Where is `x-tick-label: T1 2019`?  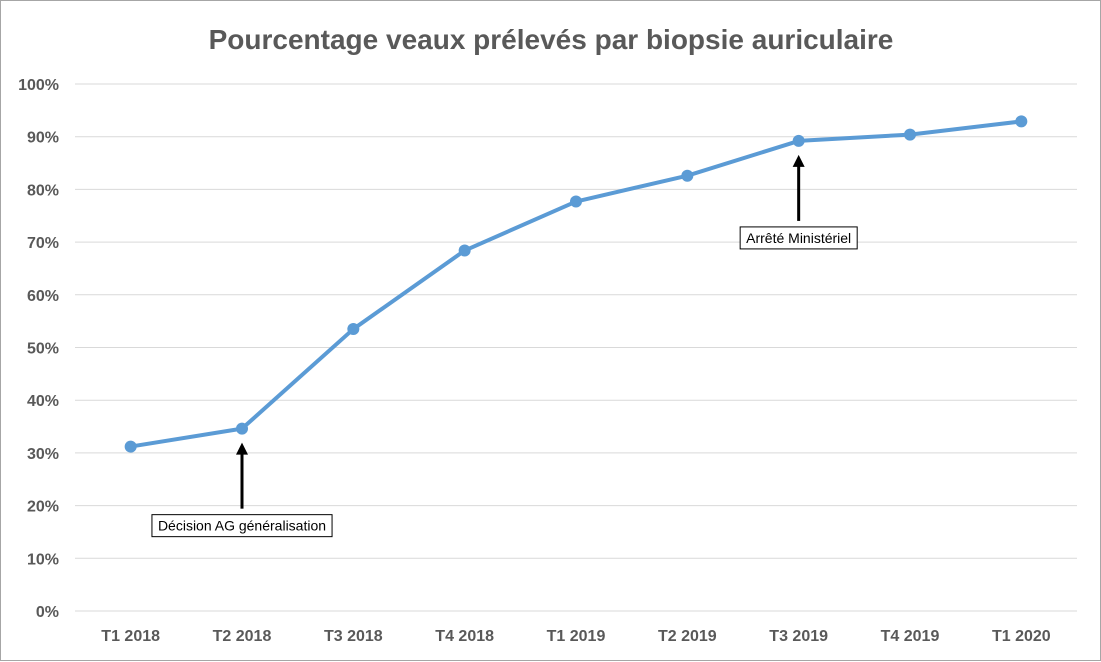
x-tick-label: T1 2019 is located at coordinates (576, 636).